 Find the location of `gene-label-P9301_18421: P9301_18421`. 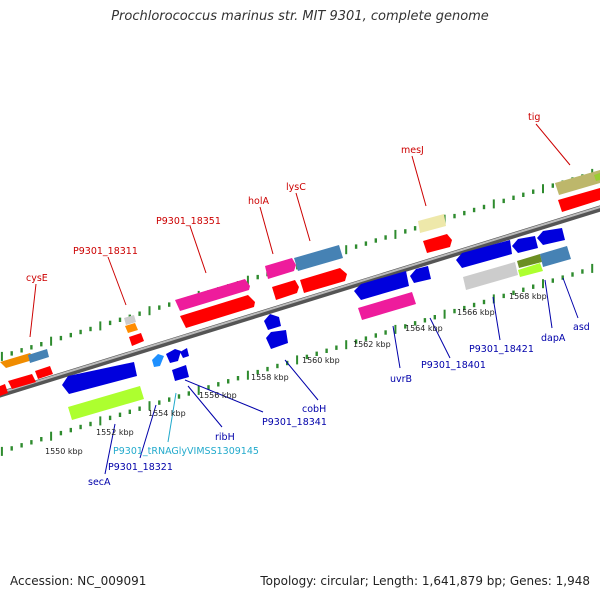

gene-label-P9301_18421: P9301_18421 is located at coordinates (501, 349).